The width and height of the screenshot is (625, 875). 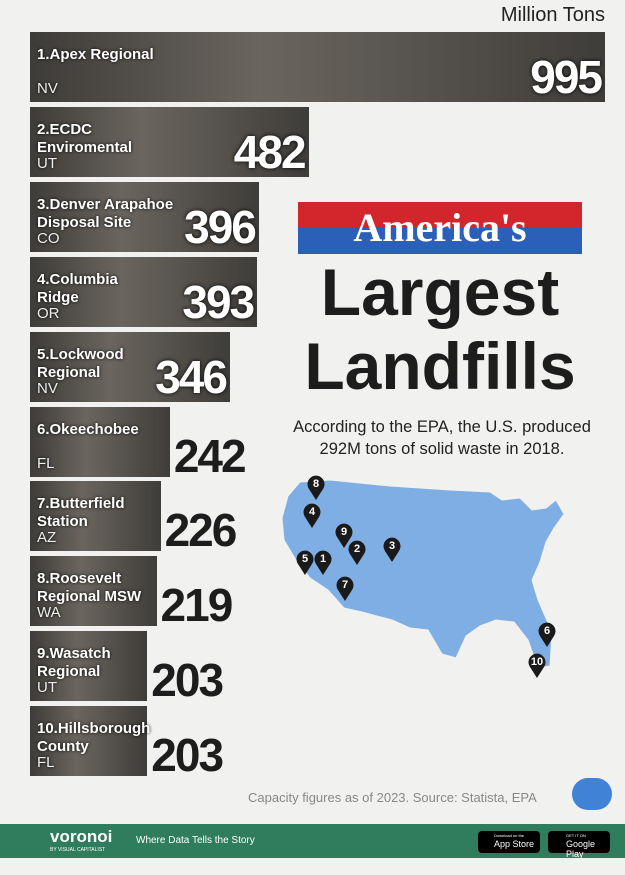 I want to click on map-marker: 1, so click(x=323, y=562).